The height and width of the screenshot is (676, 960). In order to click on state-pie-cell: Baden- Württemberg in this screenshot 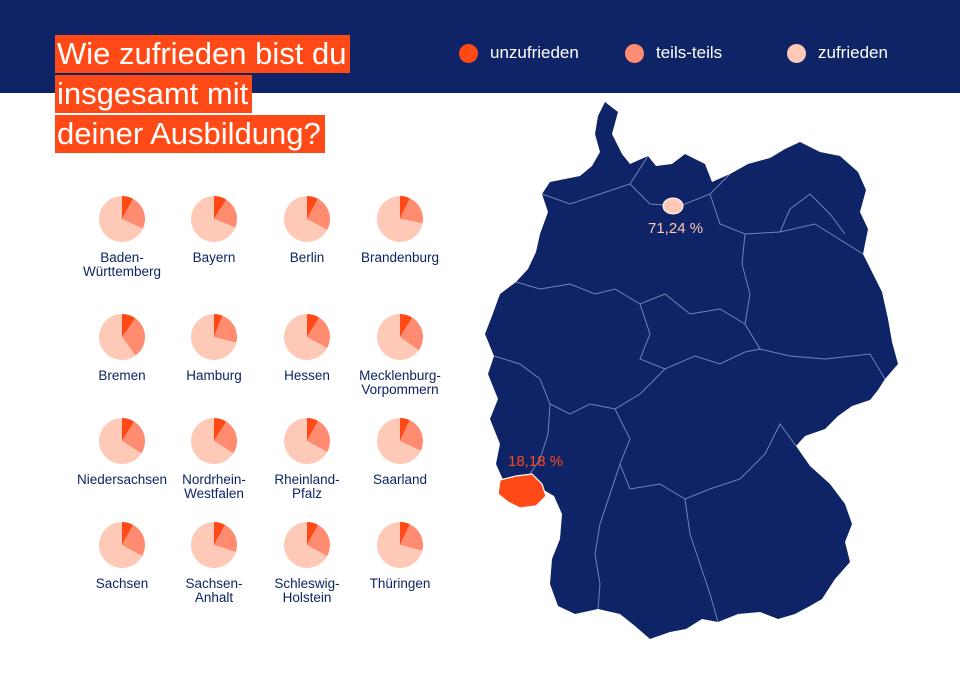, I will do `click(122, 237)`.